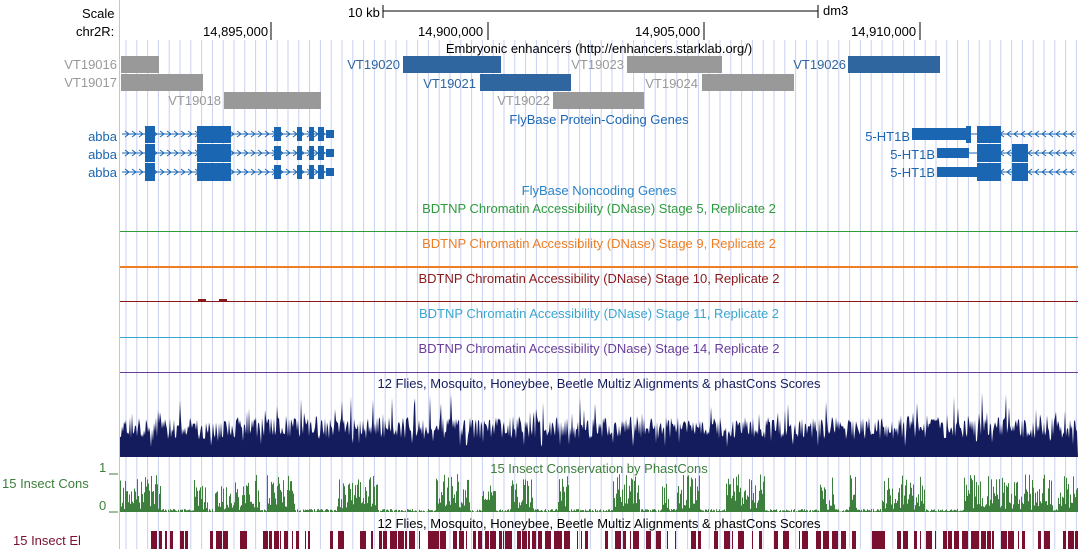  I want to click on enhancer-label: VT19018, so click(194, 100).